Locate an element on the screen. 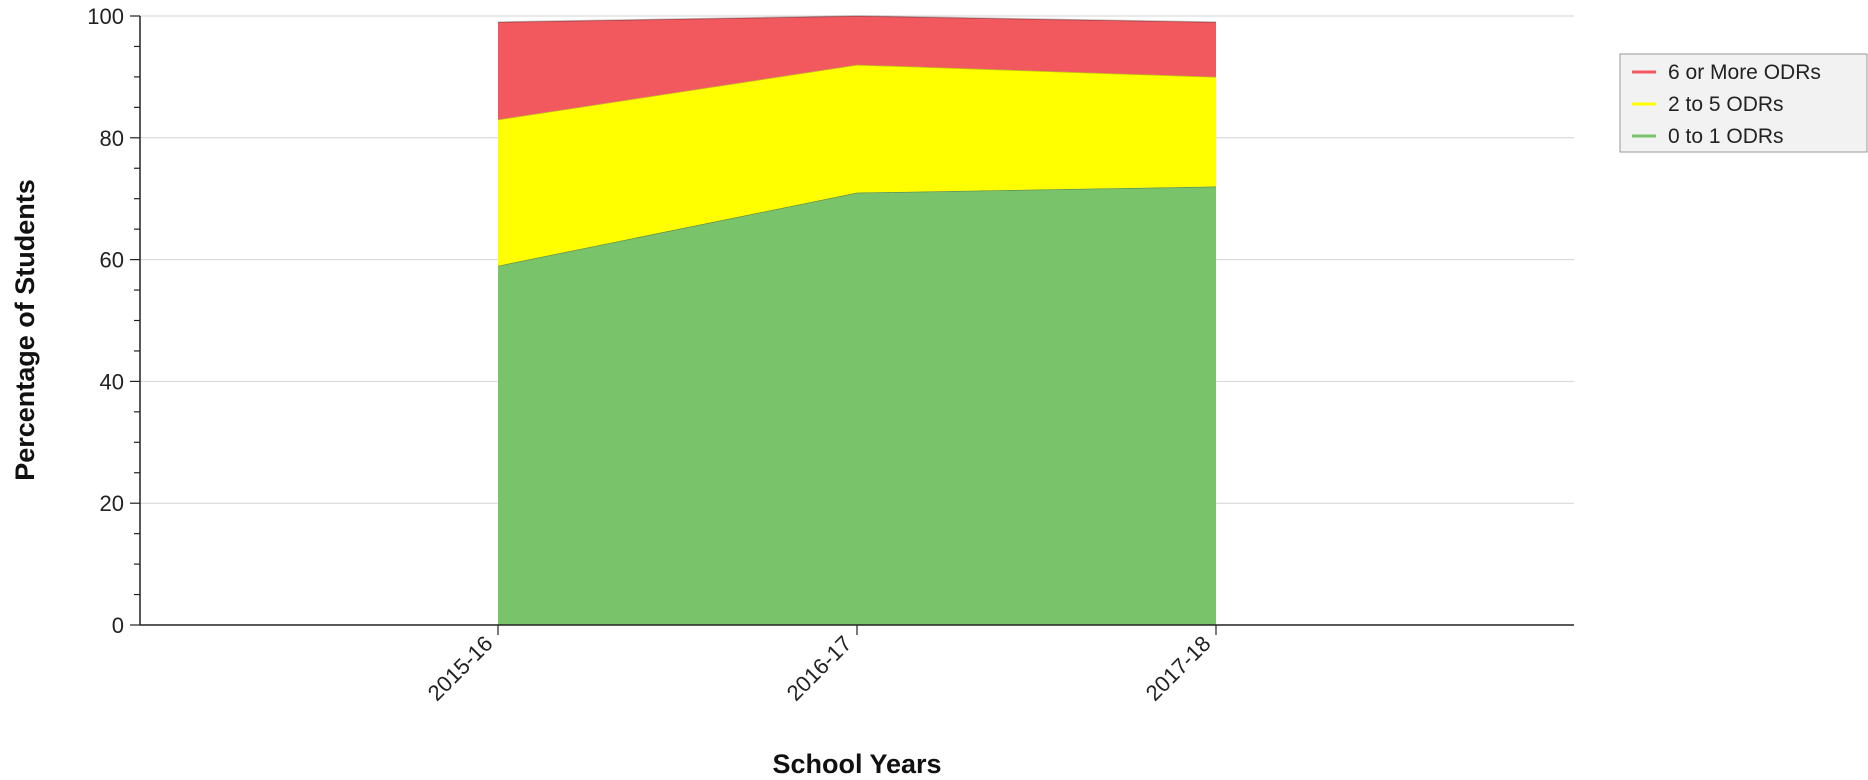 The height and width of the screenshot is (780, 1868). x-ticks: 2015-16 2016-17 2017-18 is located at coordinates (819, 665).